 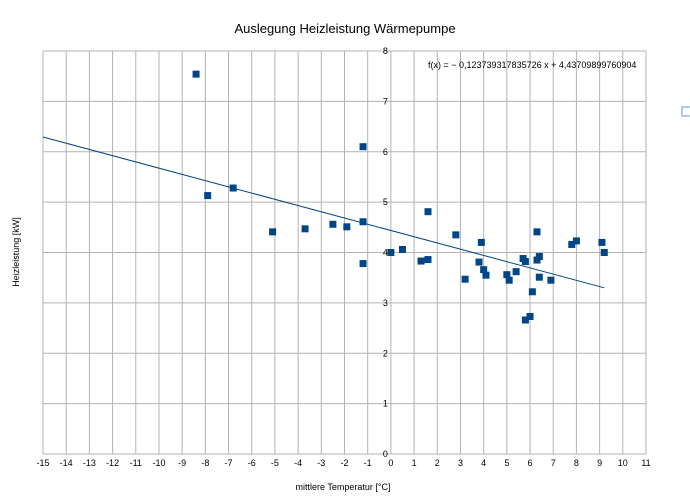 What do you see at coordinates (112, 463) in the screenshot?
I see `x-tick-label: -12` at bounding box center [112, 463].